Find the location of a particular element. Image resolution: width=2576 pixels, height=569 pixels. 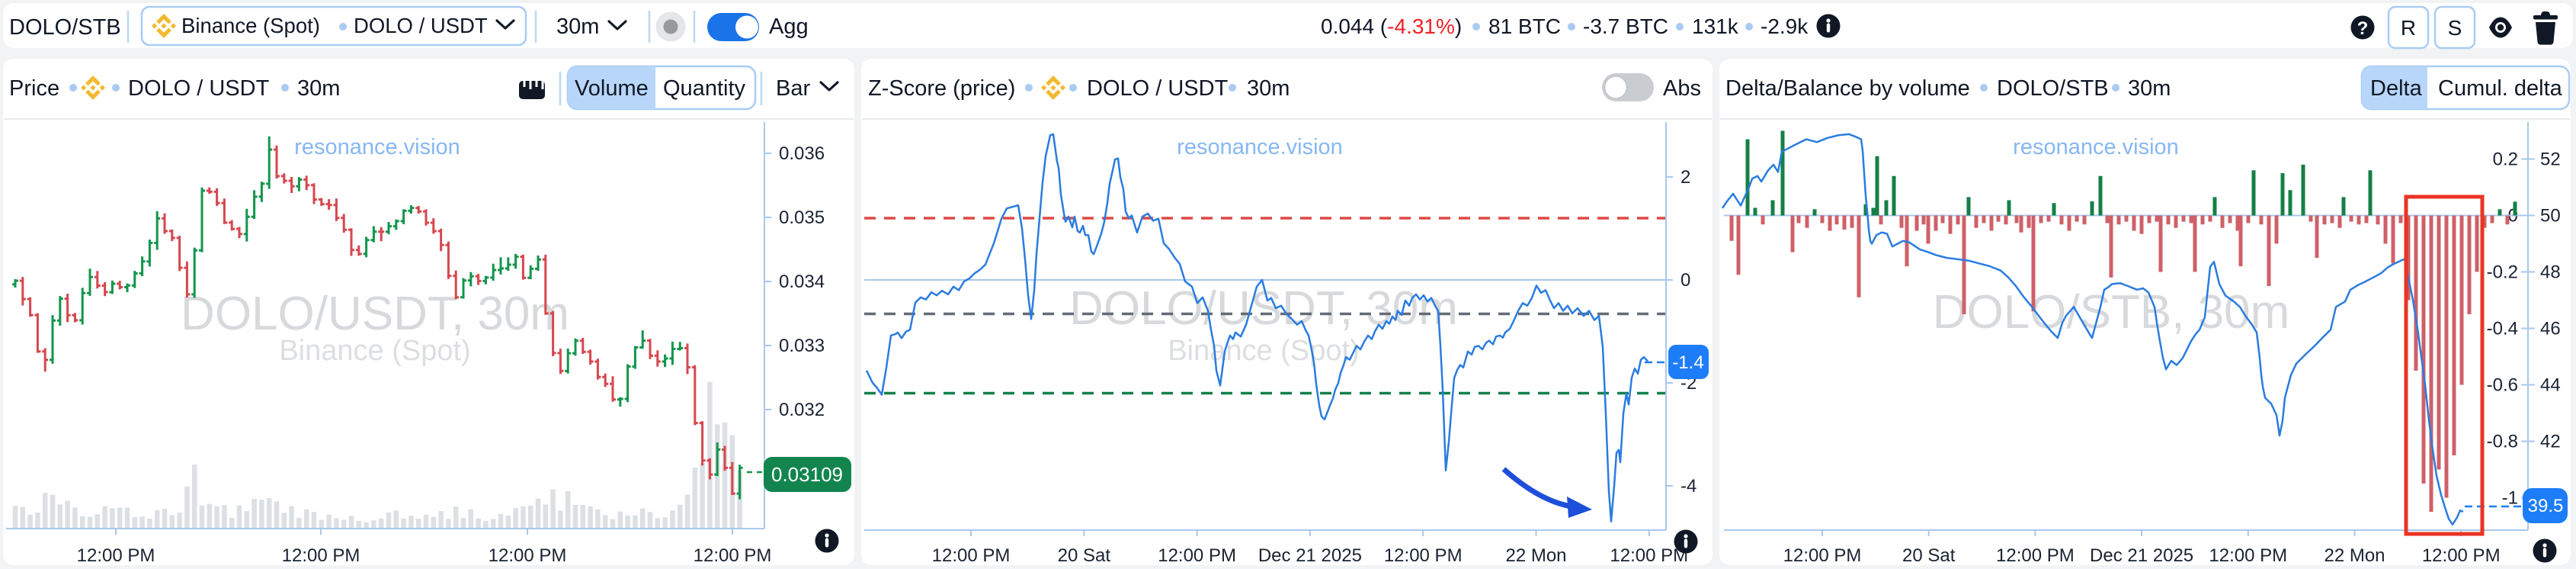

svg-text: -0.4 is located at coordinates (2502, 329).